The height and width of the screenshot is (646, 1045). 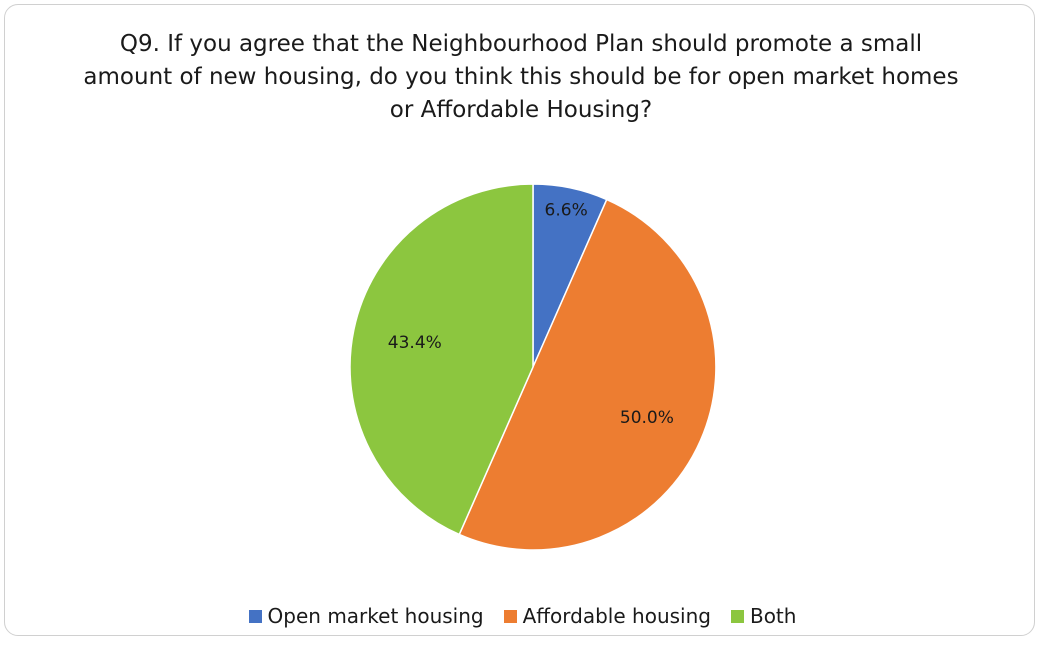 I want to click on legend-label-affordable-housing: Affordable housing, so click(x=616, y=616).